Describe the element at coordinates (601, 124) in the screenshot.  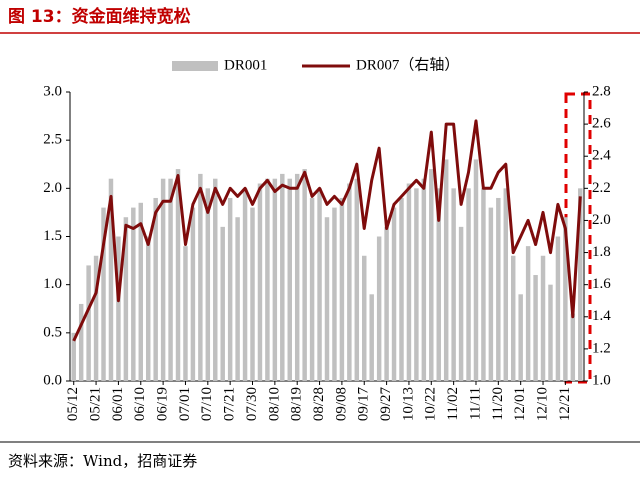
I see `y2-tick-label: 2.6` at that location.